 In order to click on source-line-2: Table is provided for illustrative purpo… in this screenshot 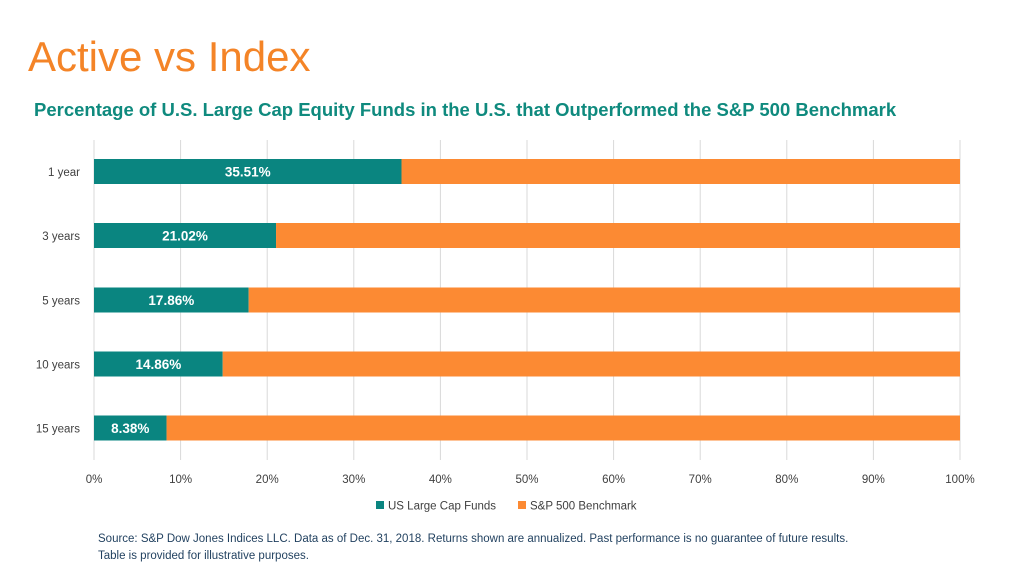, I will do `click(203, 556)`.